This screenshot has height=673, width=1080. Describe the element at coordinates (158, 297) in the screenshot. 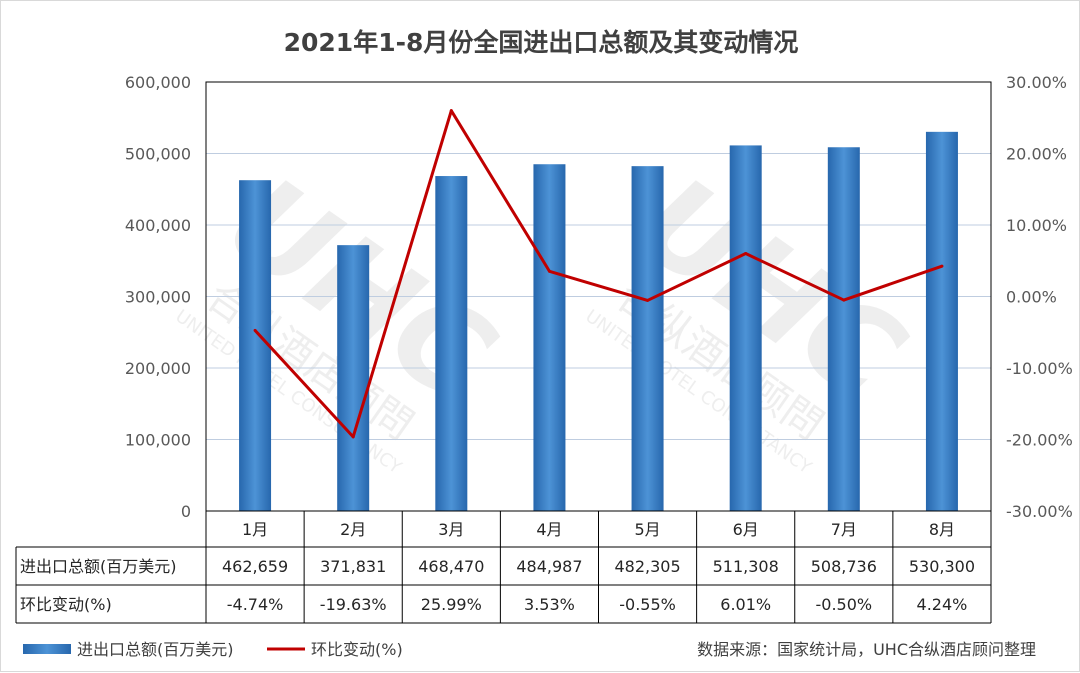

I see `y-left-tick-label: 300,000` at that location.